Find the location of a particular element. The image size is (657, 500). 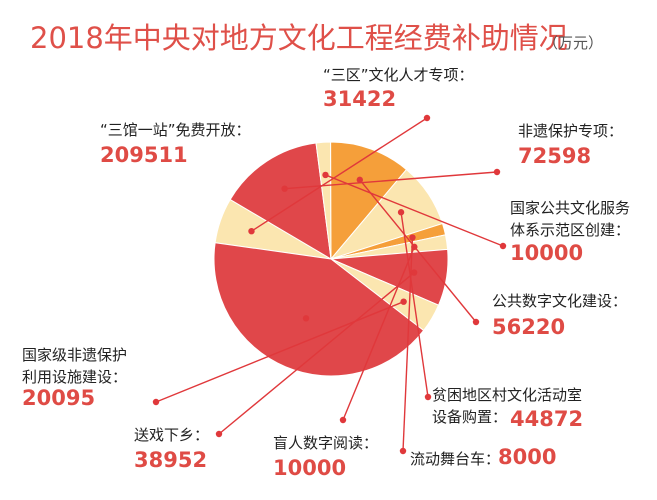

slice-value: 8000 is located at coordinates (527, 457).